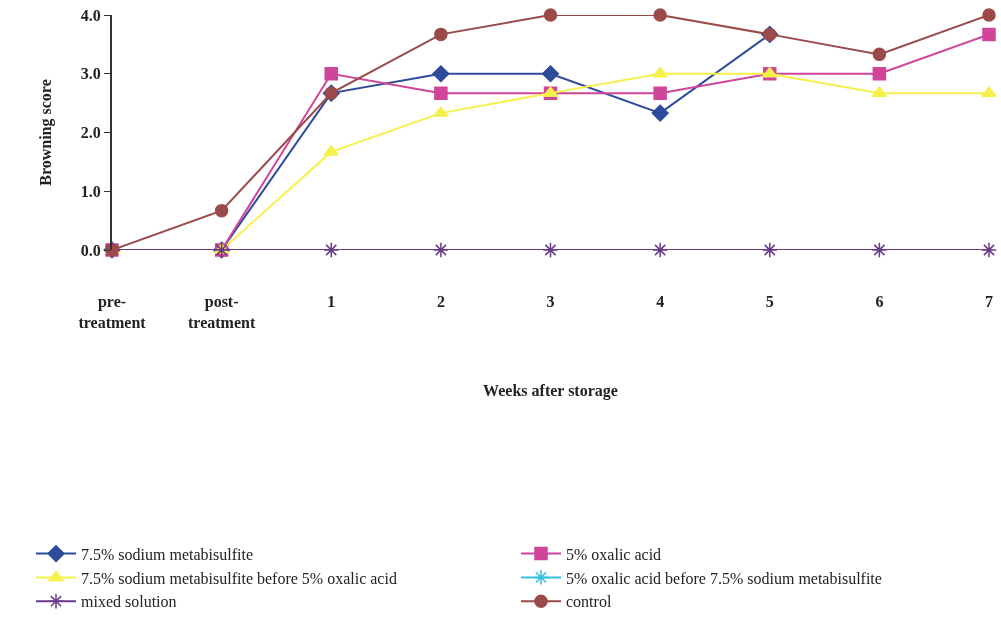  Describe the element at coordinates (90, 15) in the screenshot. I see `y-tick-label: 4.0` at that location.